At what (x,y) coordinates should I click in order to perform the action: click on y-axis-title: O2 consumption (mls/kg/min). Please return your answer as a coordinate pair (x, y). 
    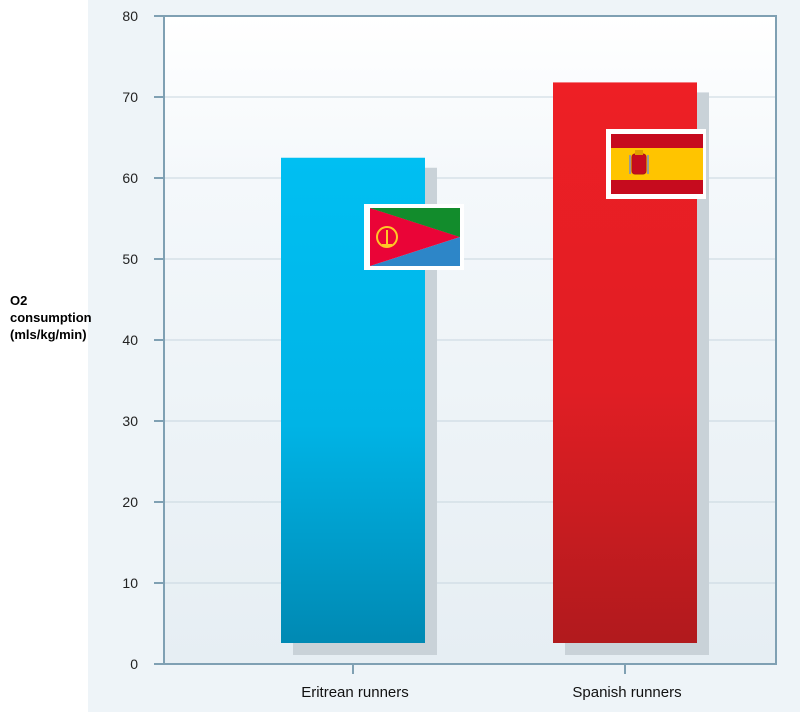
    Looking at the image, I should click on (65, 317).